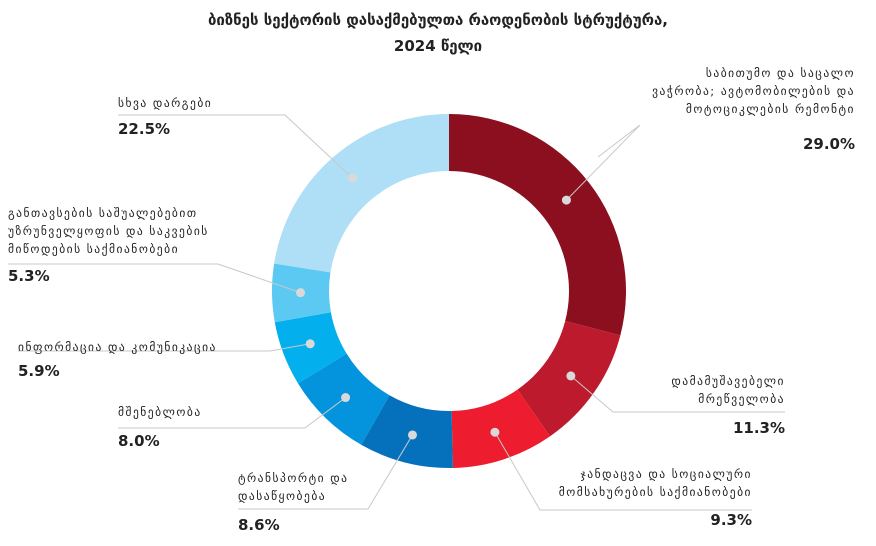  Describe the element at coordinates (39, 371) in the screenshot. I see `slice-value-label: 5.9%` at that location.